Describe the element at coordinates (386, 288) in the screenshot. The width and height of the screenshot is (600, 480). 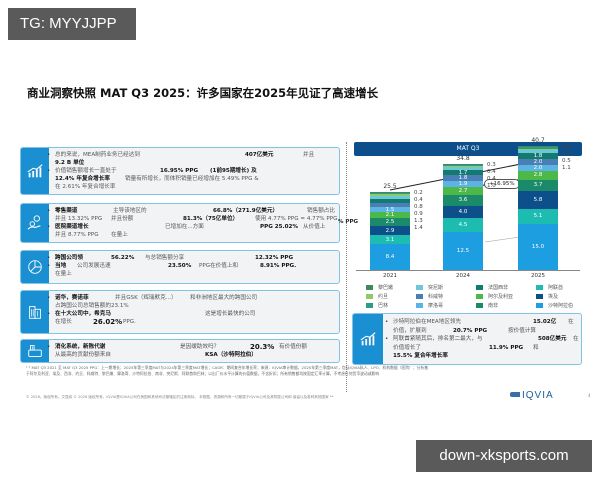
I see `legend-label: 黎巴嫩` at that location.